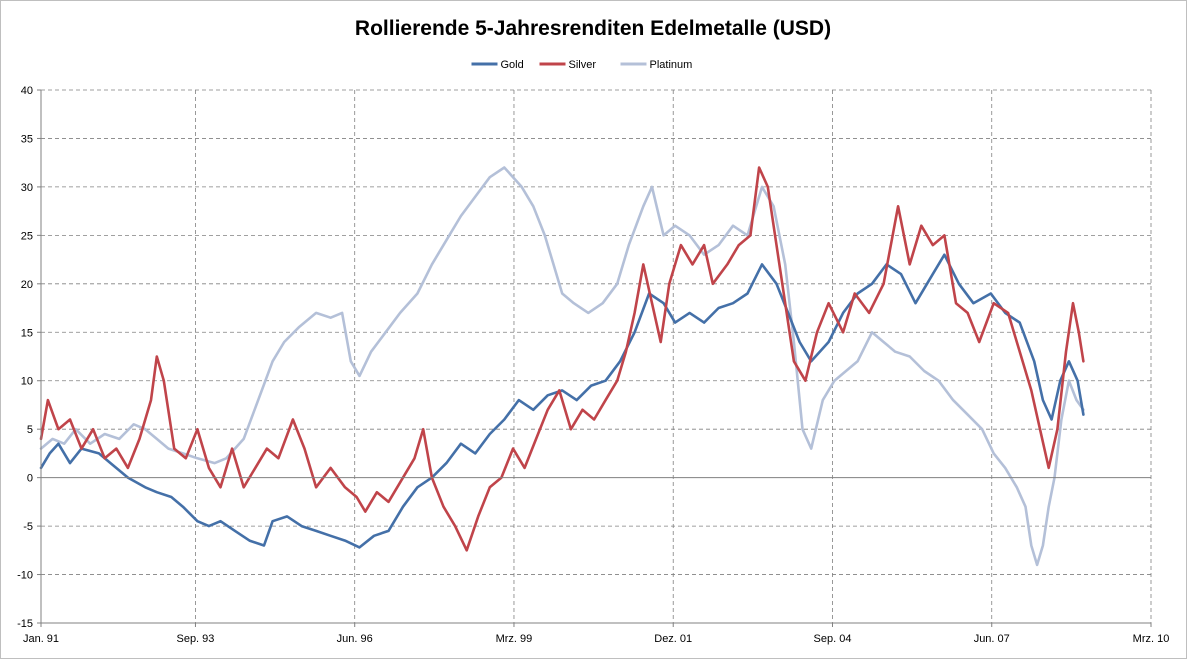 Image resolution: width=1187 pixels, height=659 pixels. Describe the element at coordinates (833, 639) in the screenshot. I see `x-tick-label: Sep. 04` at that location.